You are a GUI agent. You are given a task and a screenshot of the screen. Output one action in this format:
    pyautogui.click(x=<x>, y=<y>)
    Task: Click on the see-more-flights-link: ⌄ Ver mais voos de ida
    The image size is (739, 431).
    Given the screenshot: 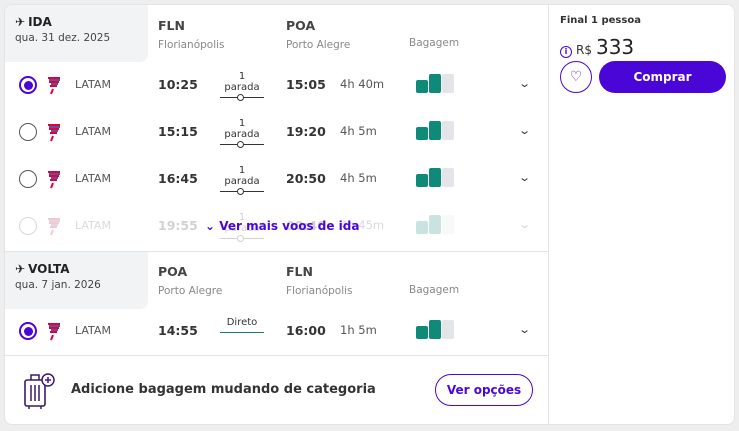 What is the action you would take?
    pyautogui.click(x=282, y=226)
    